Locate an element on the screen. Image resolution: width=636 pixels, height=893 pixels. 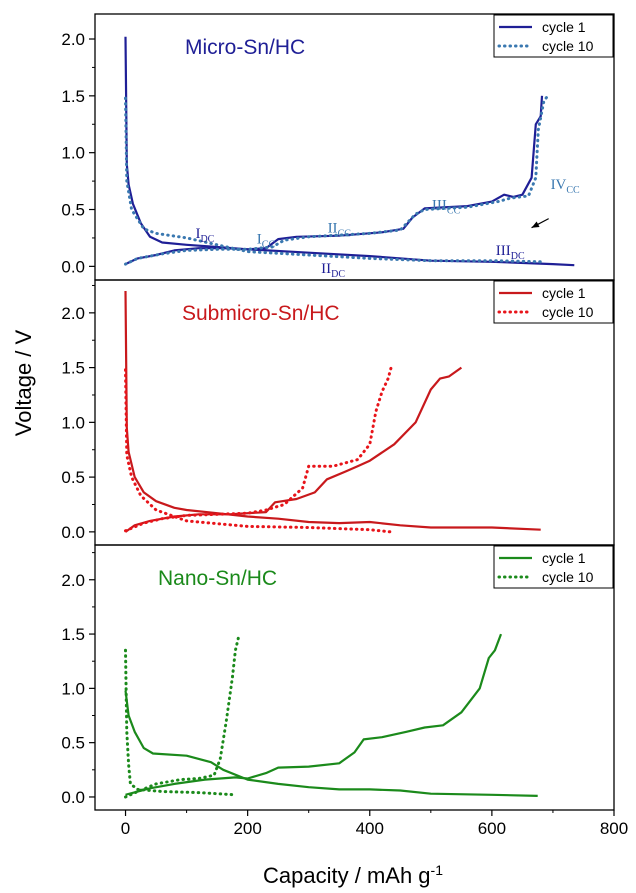
x-axis-title: Capacity / mAh g-1 is located at coordinates (353, 875).